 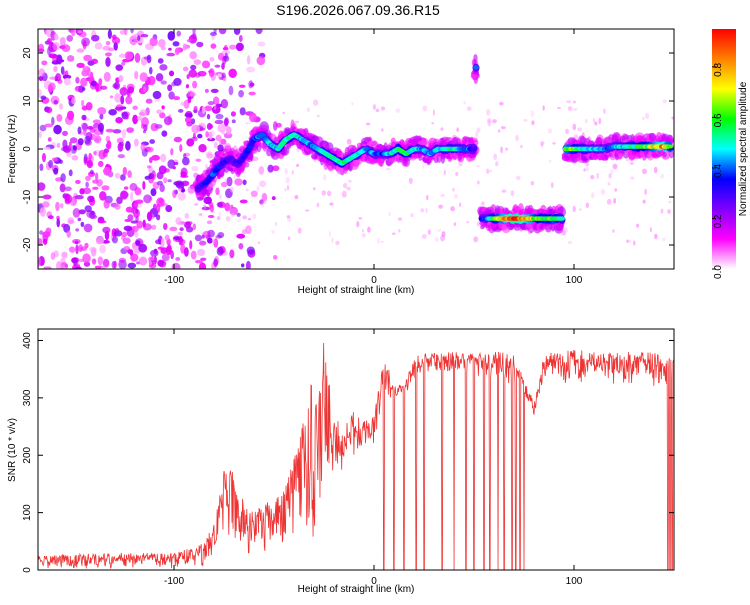 I want to click on spectrogram-xlabel: Height of straight line (km), so click(x=356, y=290).